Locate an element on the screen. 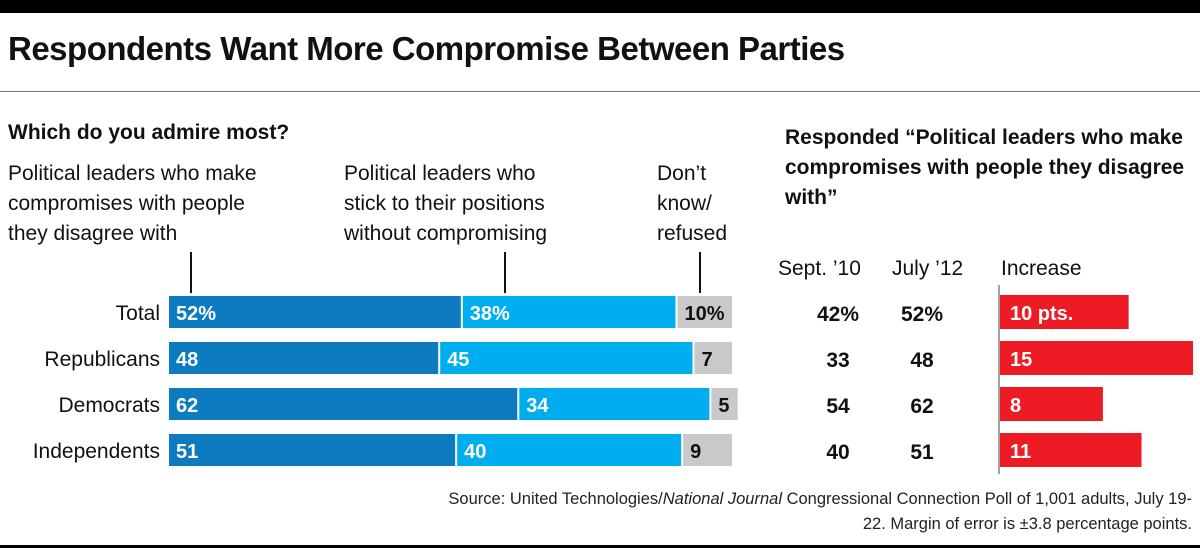 The width and height of the screenshot is (1200, 551). bar-label-compromise-republicans: 48 is located at coordinates (187, 360).